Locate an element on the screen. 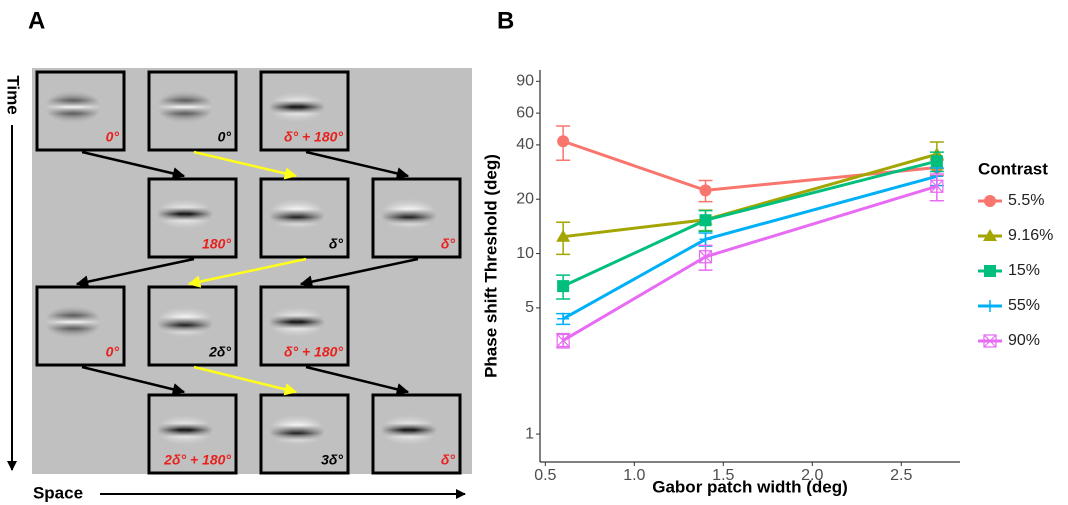  panel-label: B is located at coordinates (505, 20).